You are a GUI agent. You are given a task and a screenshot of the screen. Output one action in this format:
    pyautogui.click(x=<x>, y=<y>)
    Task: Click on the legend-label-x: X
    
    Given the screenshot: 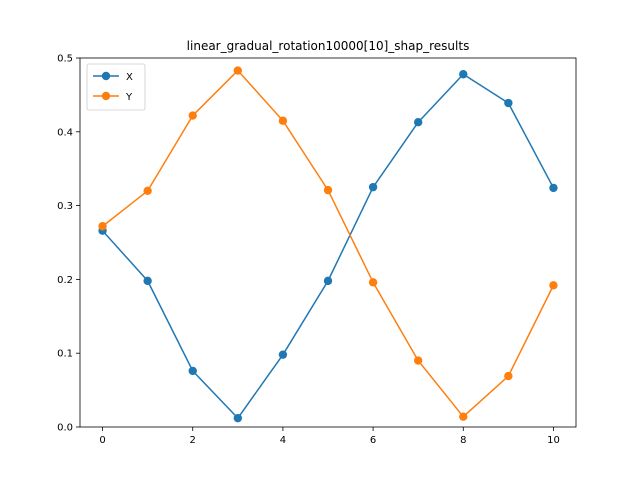 What is the action you would take?
    pyautogui.click(x=129, y=77)
    